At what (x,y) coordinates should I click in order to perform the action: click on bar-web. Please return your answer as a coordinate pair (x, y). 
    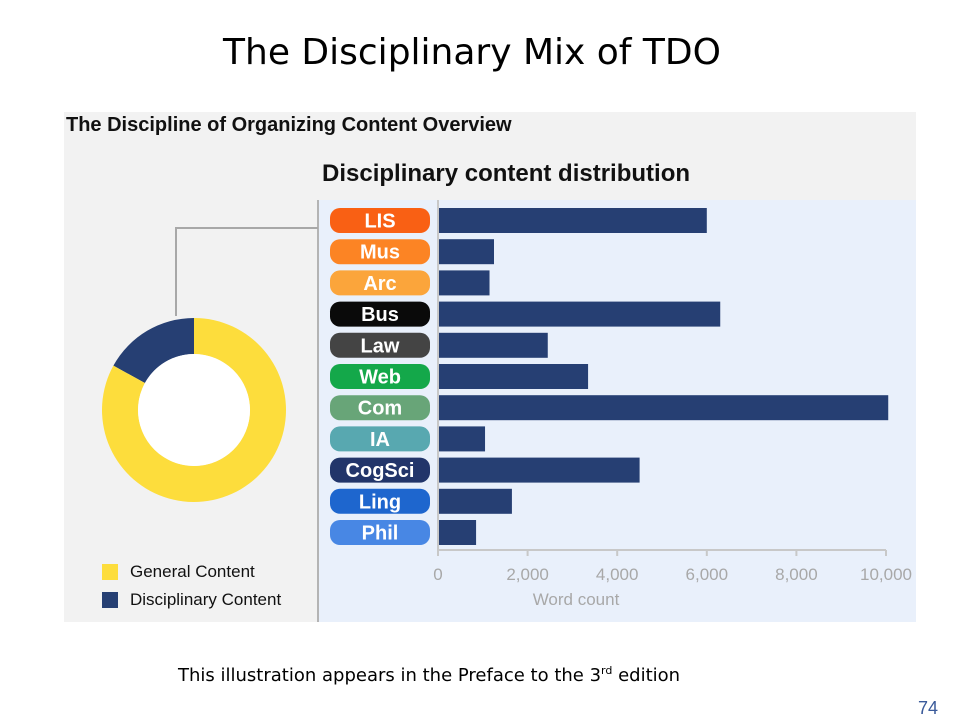
    Looking at the image, I should click on (513, 376).